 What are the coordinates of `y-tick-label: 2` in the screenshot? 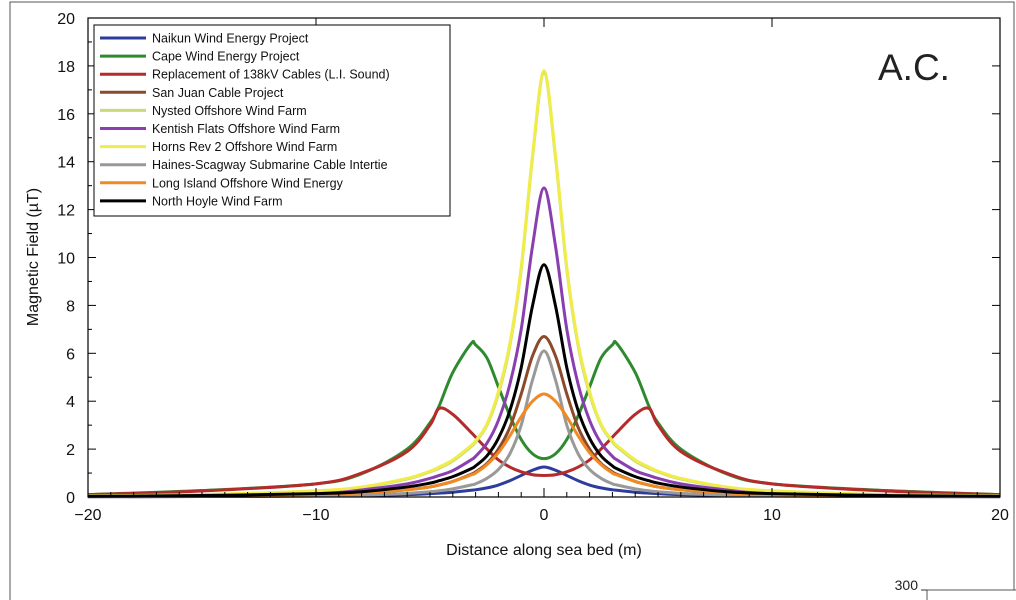 It's located at (70, 450).